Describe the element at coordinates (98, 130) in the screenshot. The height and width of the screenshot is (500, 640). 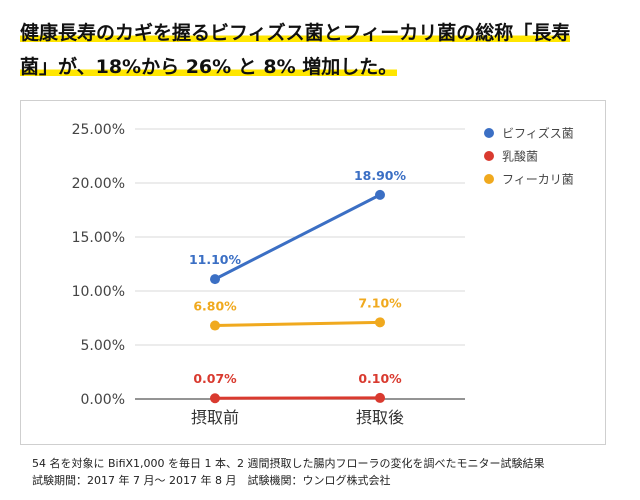
I see `y-tick-label: 25.00%` at that location.